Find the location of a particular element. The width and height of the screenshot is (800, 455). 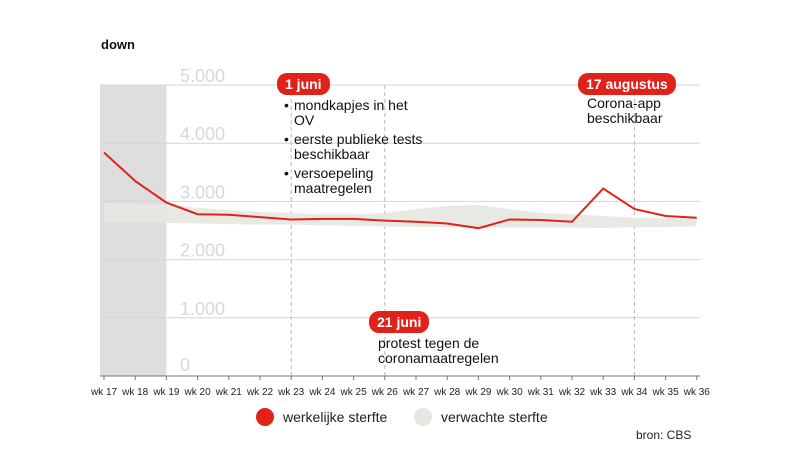

x-tick-label: wk 34 is located at coordinates (634, 392).